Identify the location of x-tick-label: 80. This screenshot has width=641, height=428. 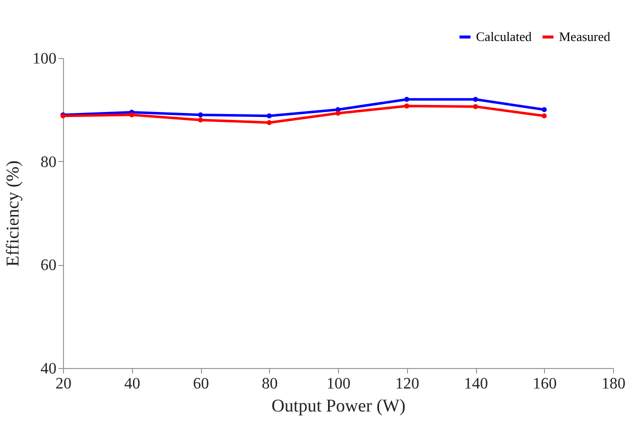
(270, 384).